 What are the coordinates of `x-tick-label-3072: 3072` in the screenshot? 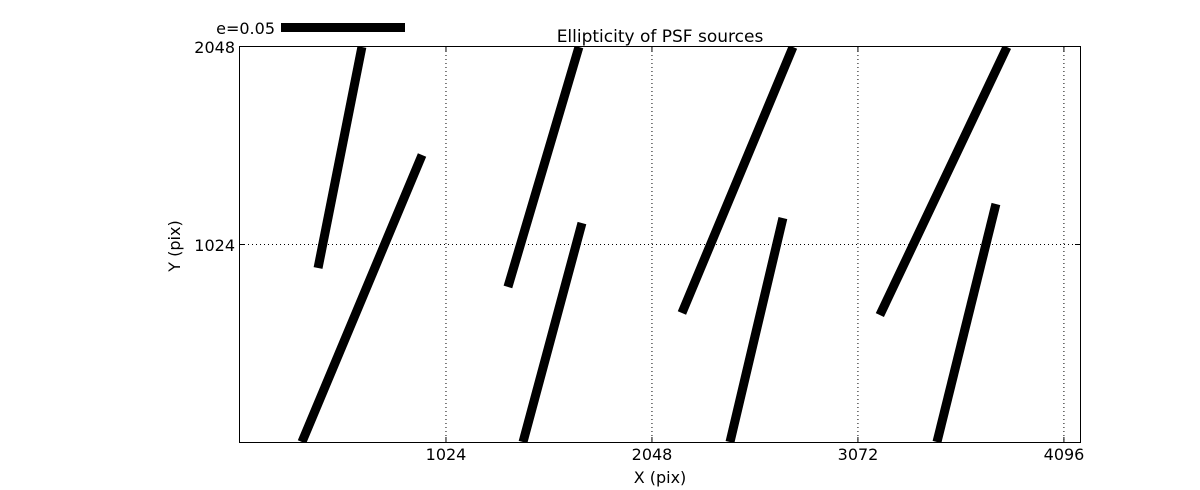 It's located at (858, 454).